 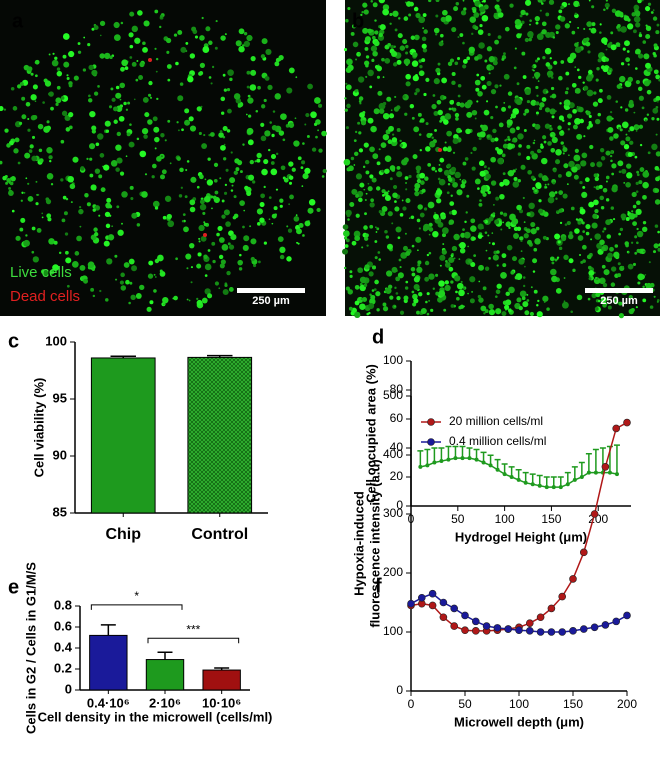 I want to click on x-tick-label: 10·10⁶, so click(x=221, y=702).